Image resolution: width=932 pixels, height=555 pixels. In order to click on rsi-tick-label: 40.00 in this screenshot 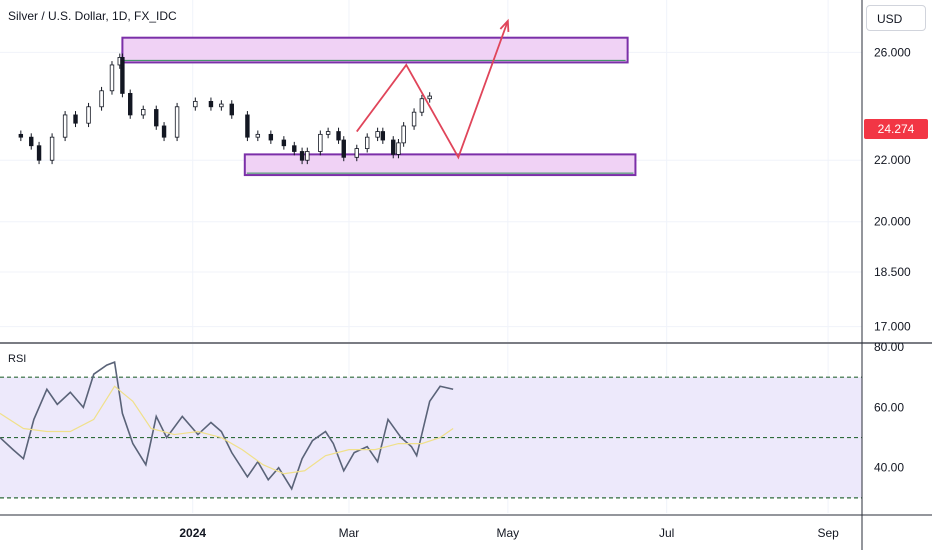, I will do `click(889, 468)`.